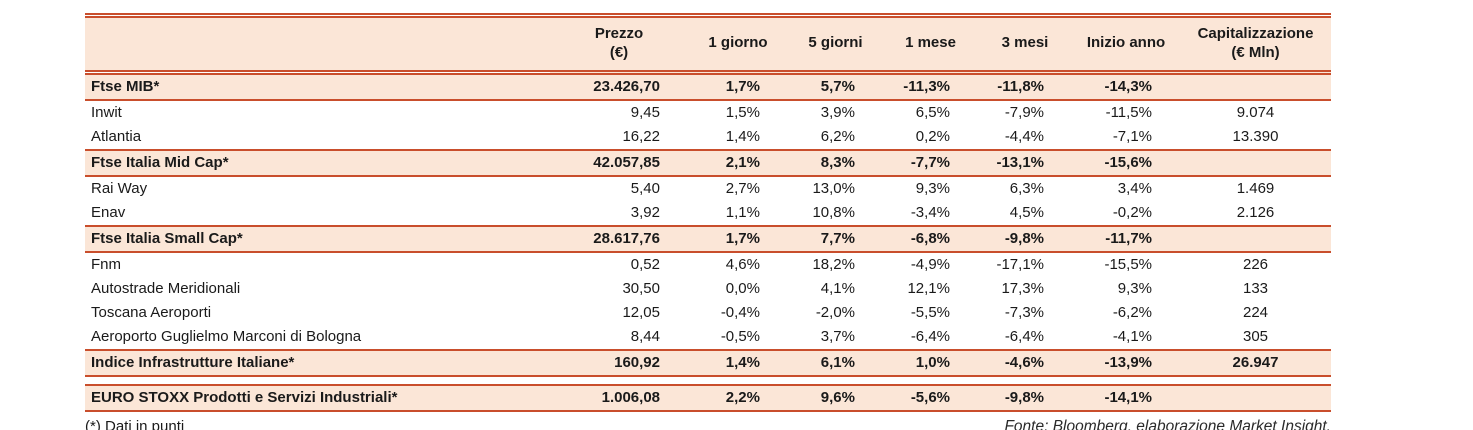 This screenshot has height=430, width=1473. Describe the element at coordinates (835, 86) in the screenshot. I see `row-value: 5,7%` at that location.